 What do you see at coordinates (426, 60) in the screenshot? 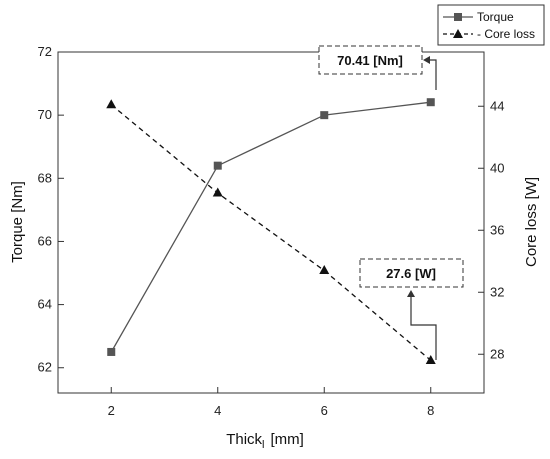
I see `annotation-torque-arrowhead` at bounding box center [426, 60].